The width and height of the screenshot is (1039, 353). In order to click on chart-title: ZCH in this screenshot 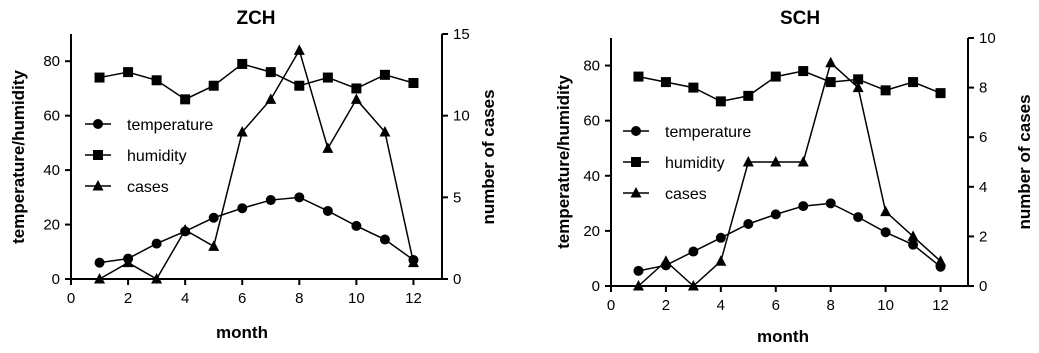, I will do `click(255, 18)`.